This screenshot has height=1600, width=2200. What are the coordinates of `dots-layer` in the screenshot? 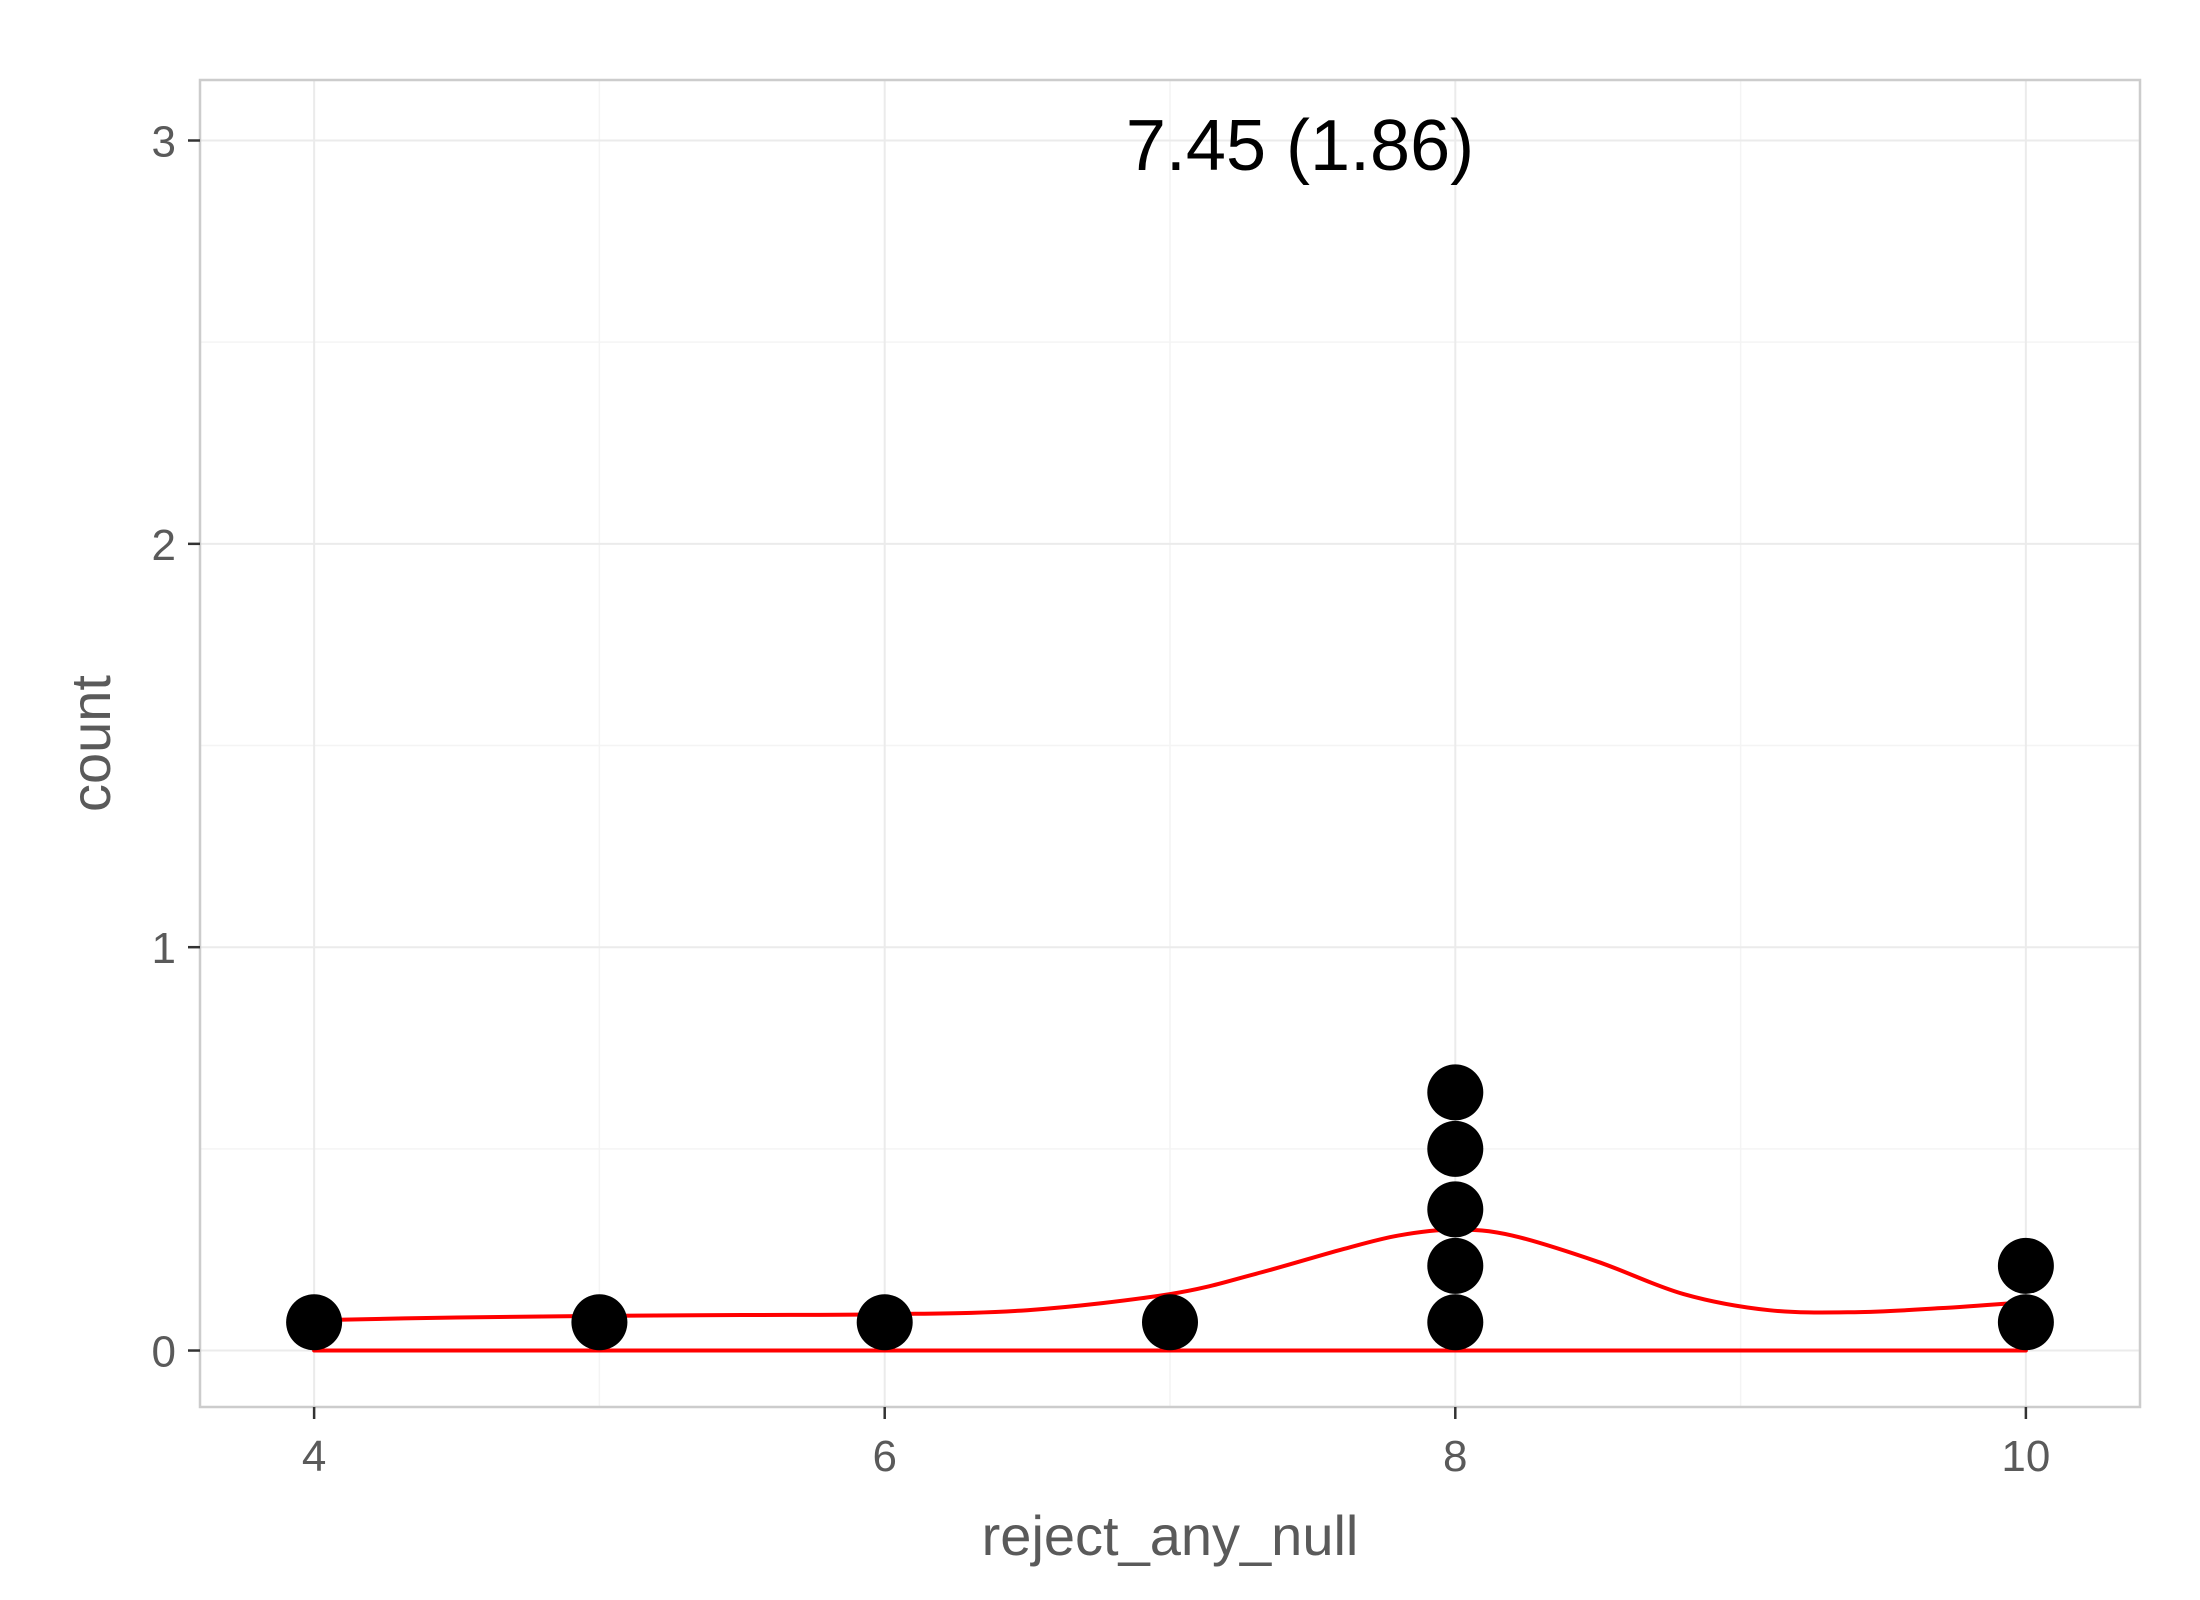 It's located at (1170, 1207).